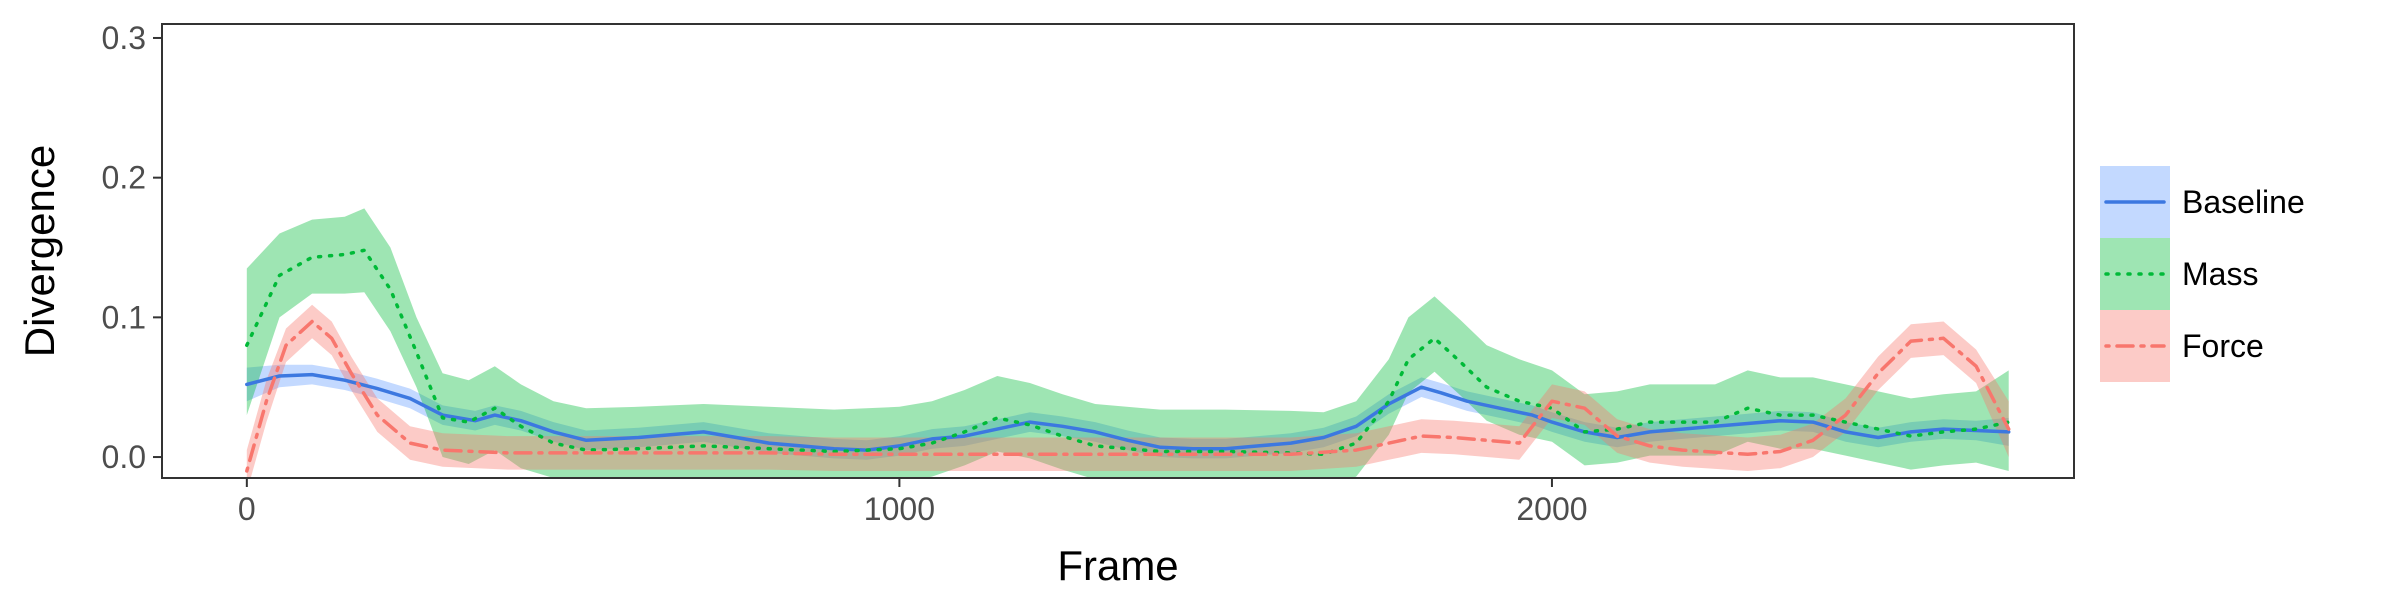 Image resolution: width=2400 pixels, height=600 pixels. Describe the element at coordinates (2135, 274) in the screenshot. I see `mass-legend-swatch` at that location.